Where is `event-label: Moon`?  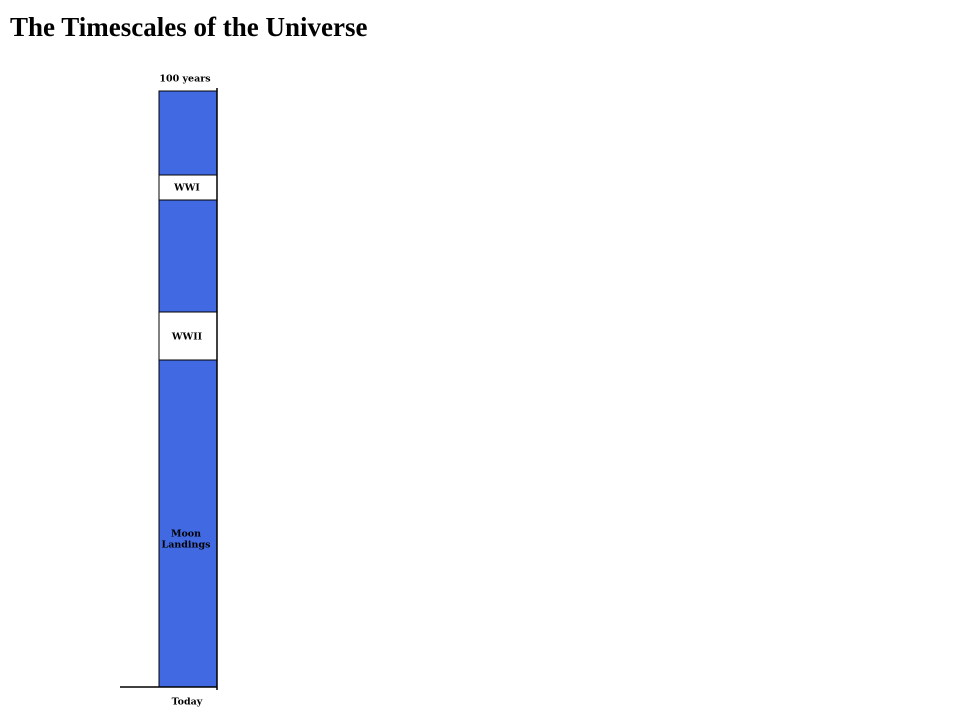 event-label: Moon is located at coordinates (186, 534).